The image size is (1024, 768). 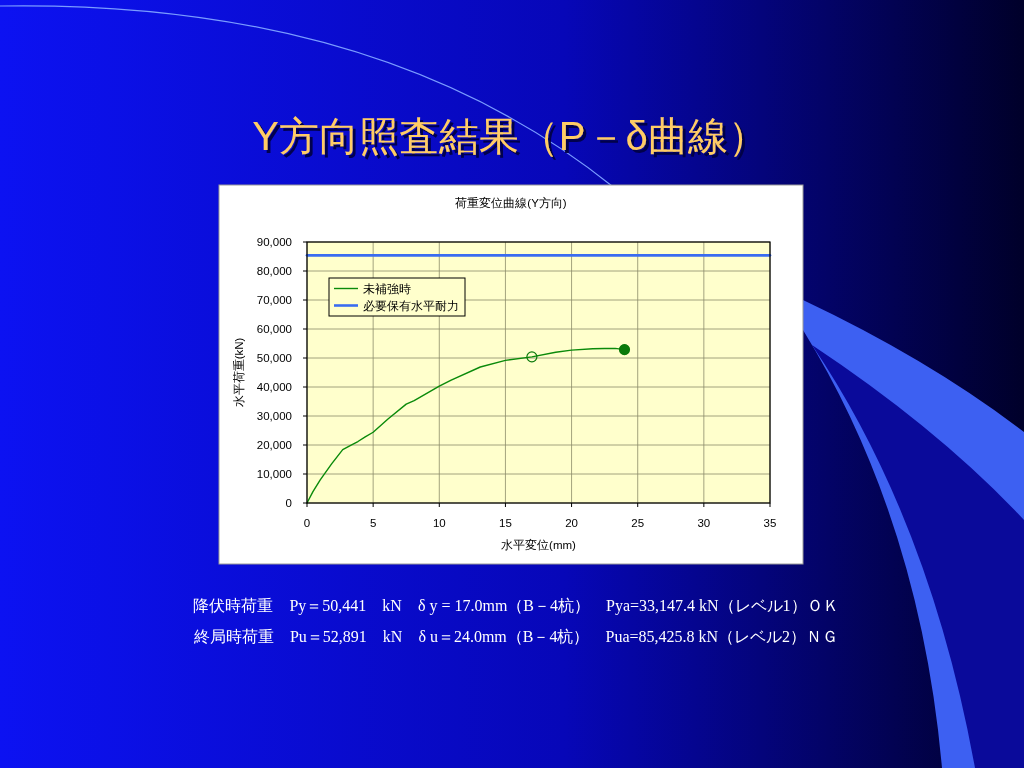 What do you see at coordinates (274, 242) in the screenshot?
I see `y-tick-label: 90,000` at bounding box center [274, 242].